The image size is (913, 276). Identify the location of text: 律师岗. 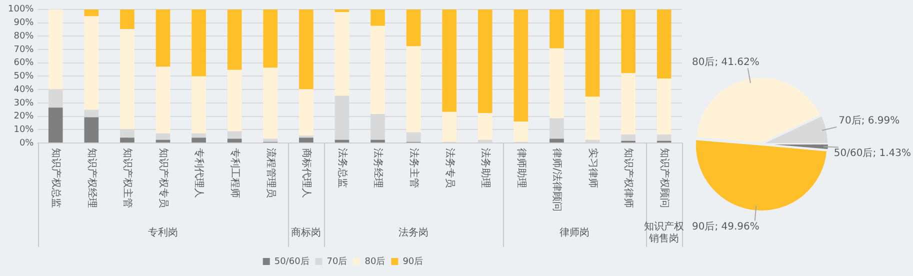
(575, 232).